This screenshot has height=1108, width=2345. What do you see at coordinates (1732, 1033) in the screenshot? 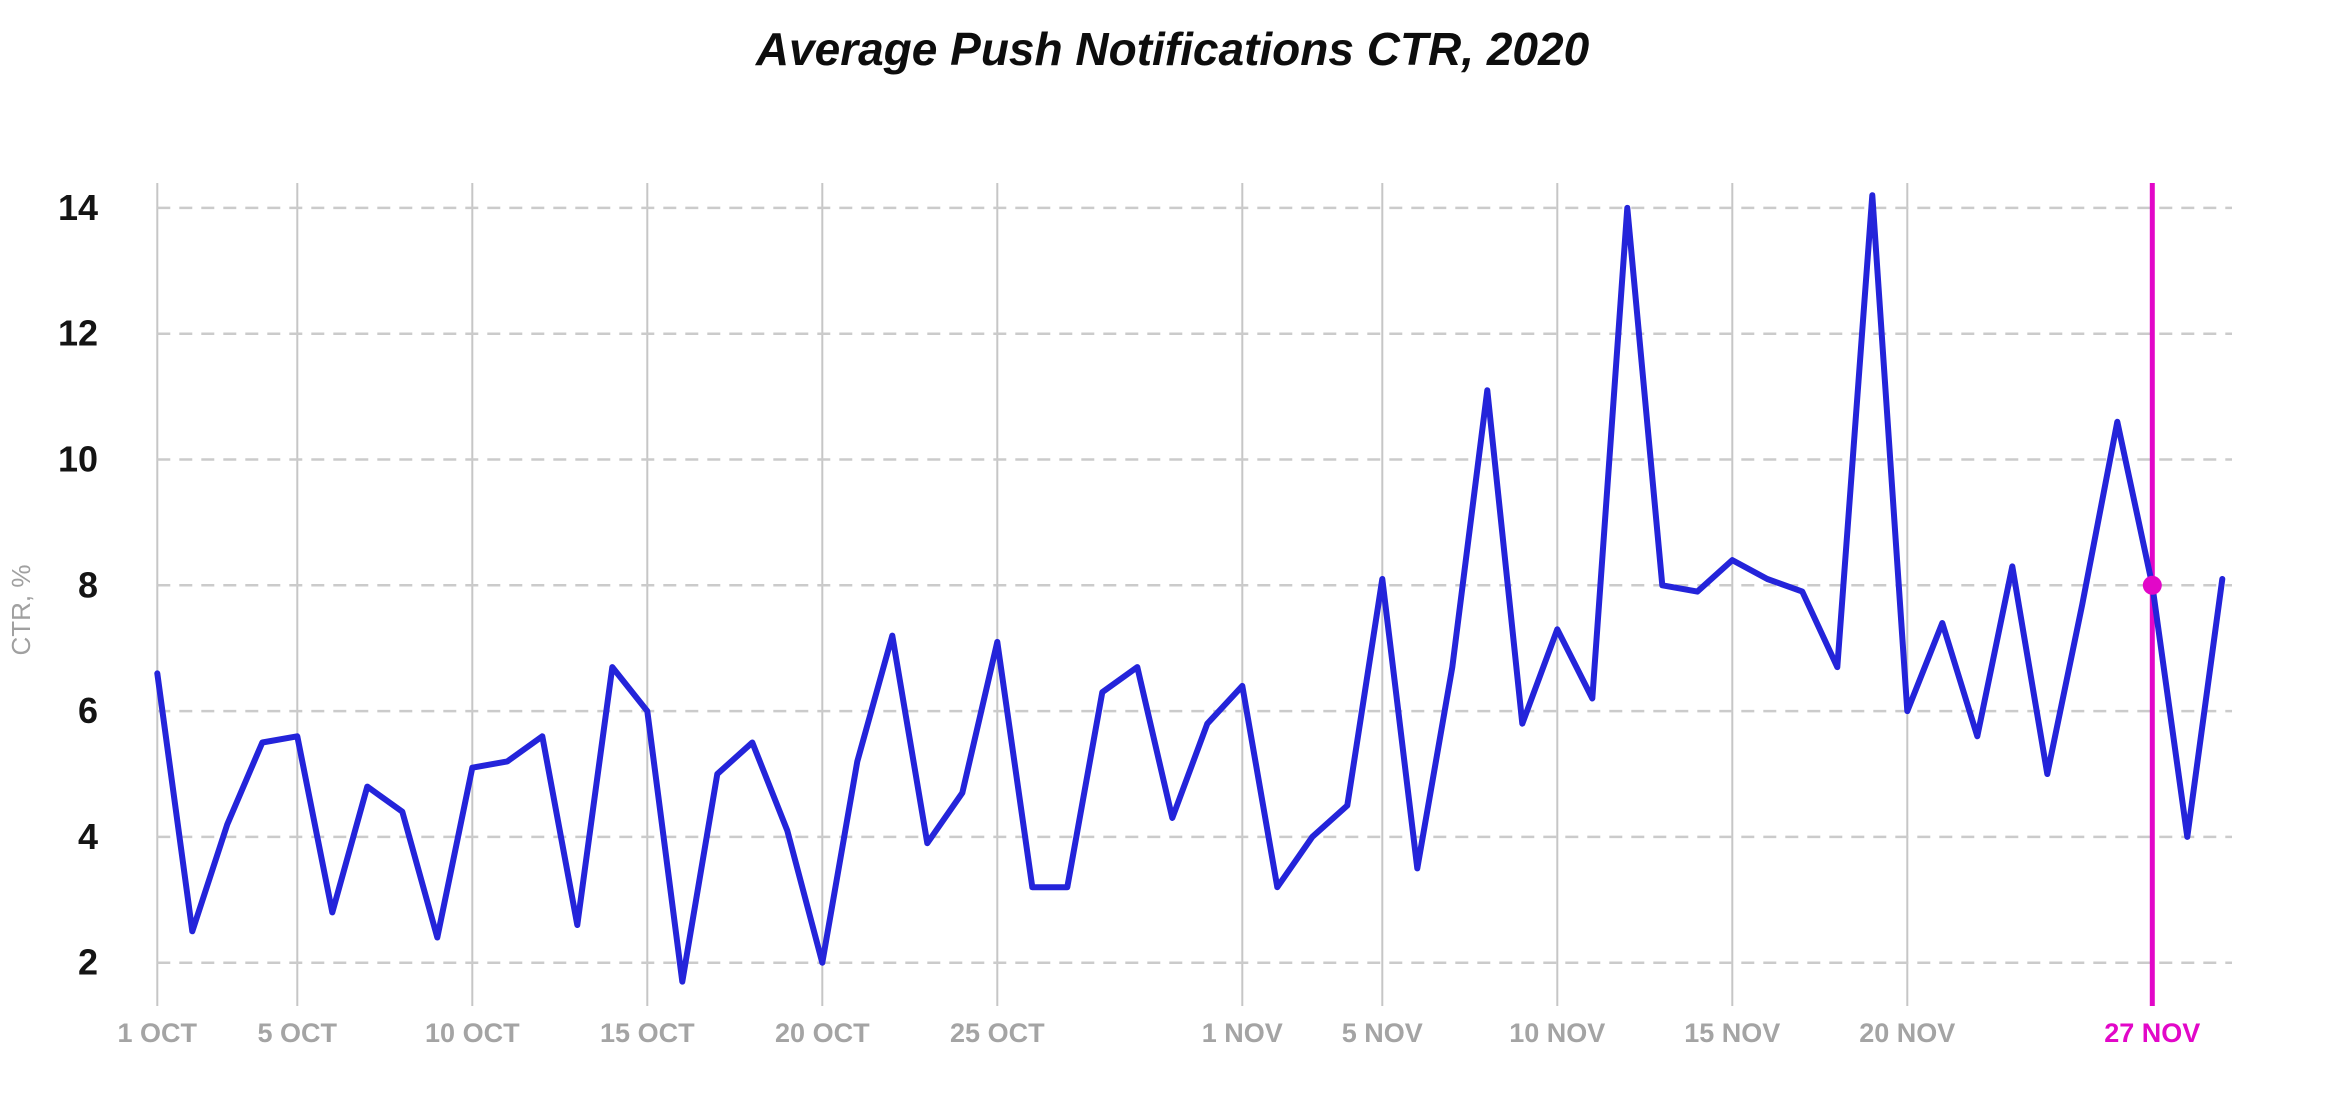
I see `x-tick-label: 15 NOV` at bounding box center [1732, 1033].